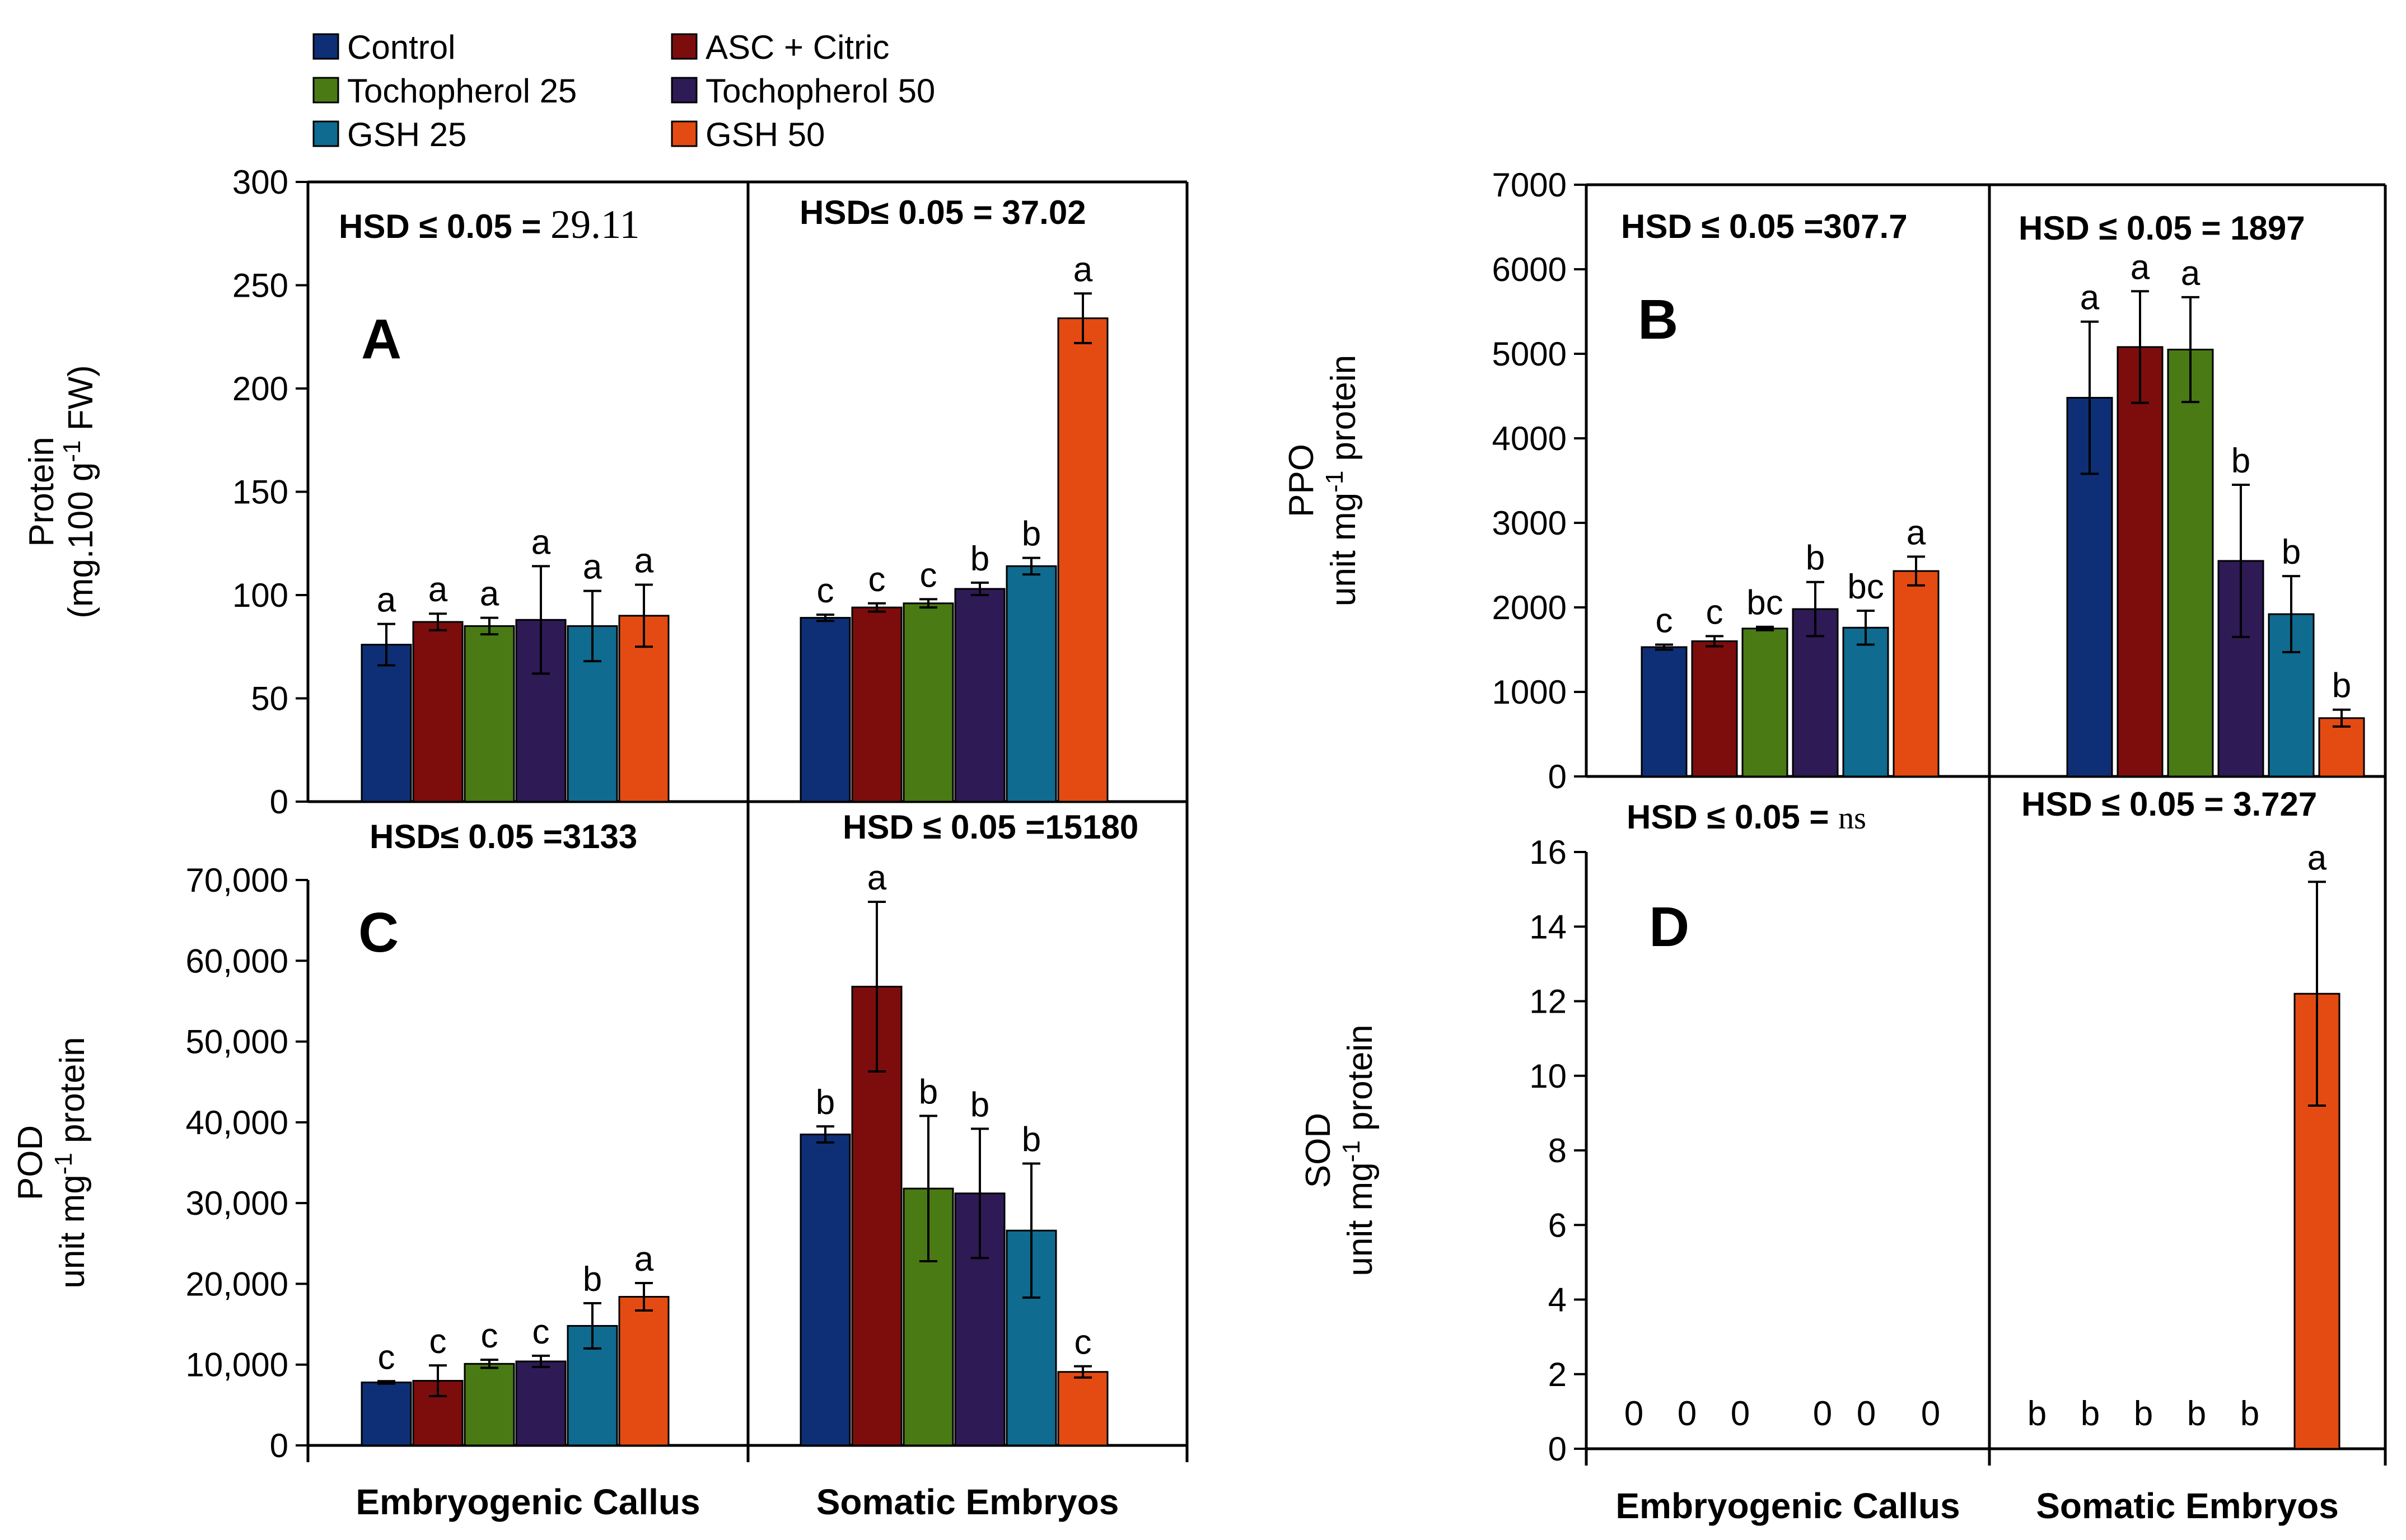  Describe the element at coordinates (968, 1502) in the screenshot. I see `x-category-label: Somatic Embryos` at that location.